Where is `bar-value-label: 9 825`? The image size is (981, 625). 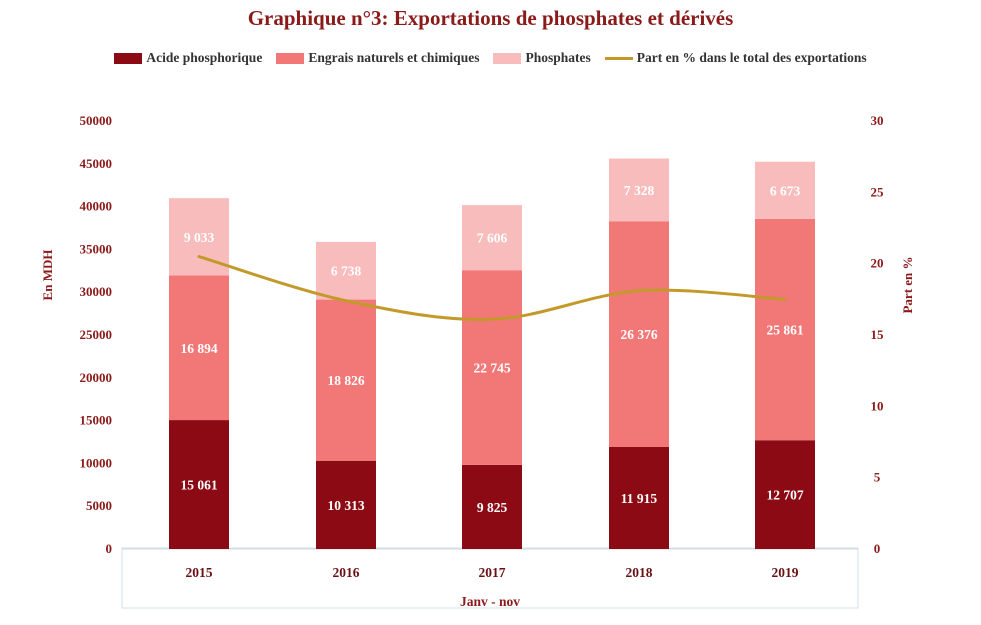
bar-value-label: 9 825 is located at coordinates (492, 507).